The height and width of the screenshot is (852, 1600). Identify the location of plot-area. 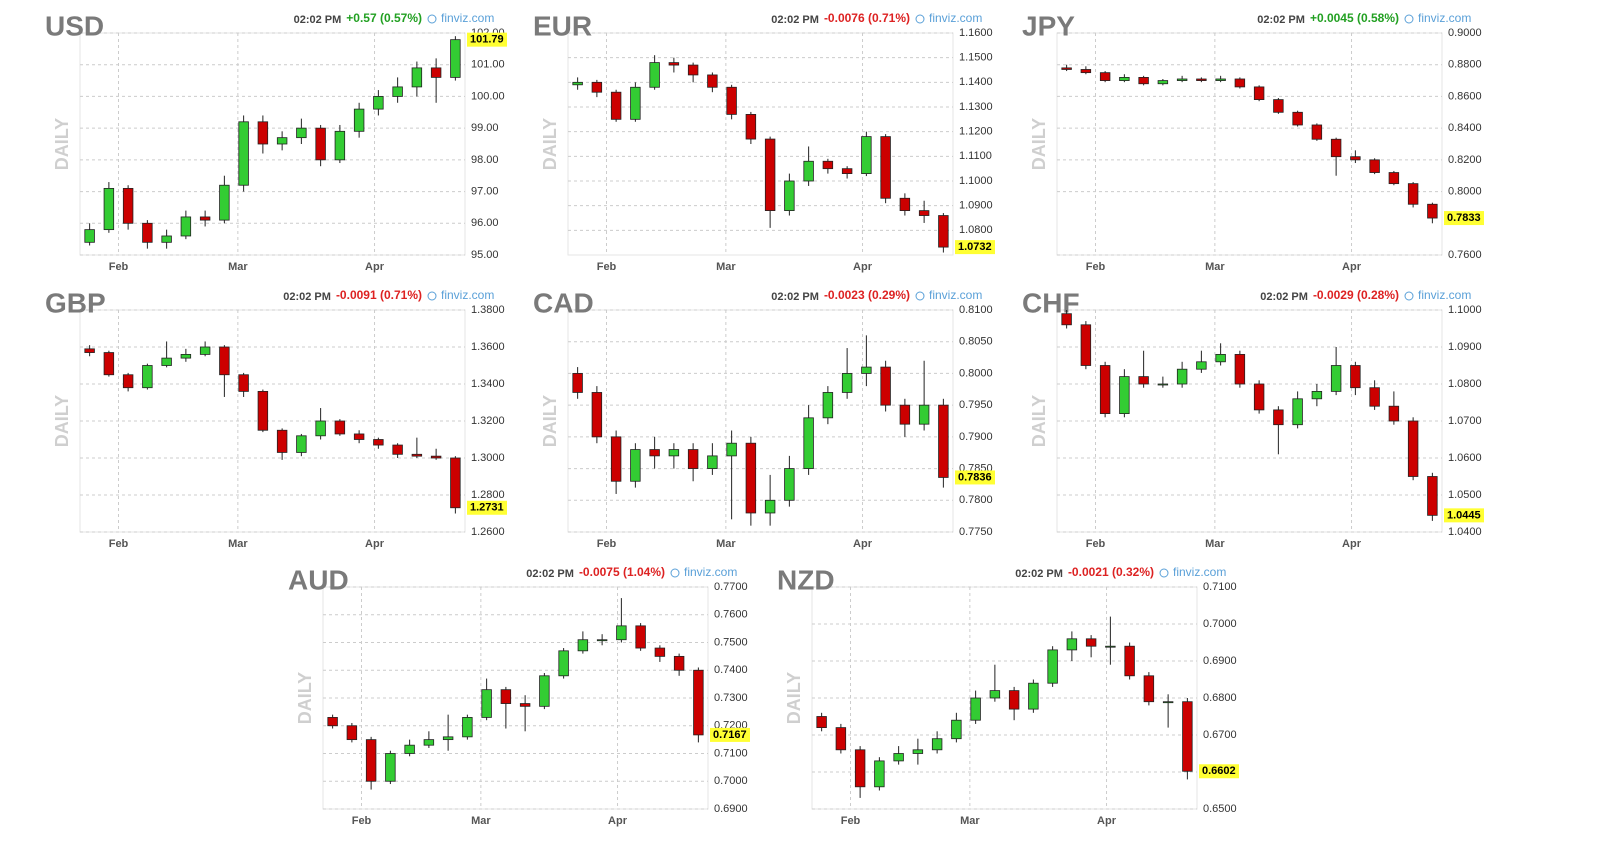
(760, 144).